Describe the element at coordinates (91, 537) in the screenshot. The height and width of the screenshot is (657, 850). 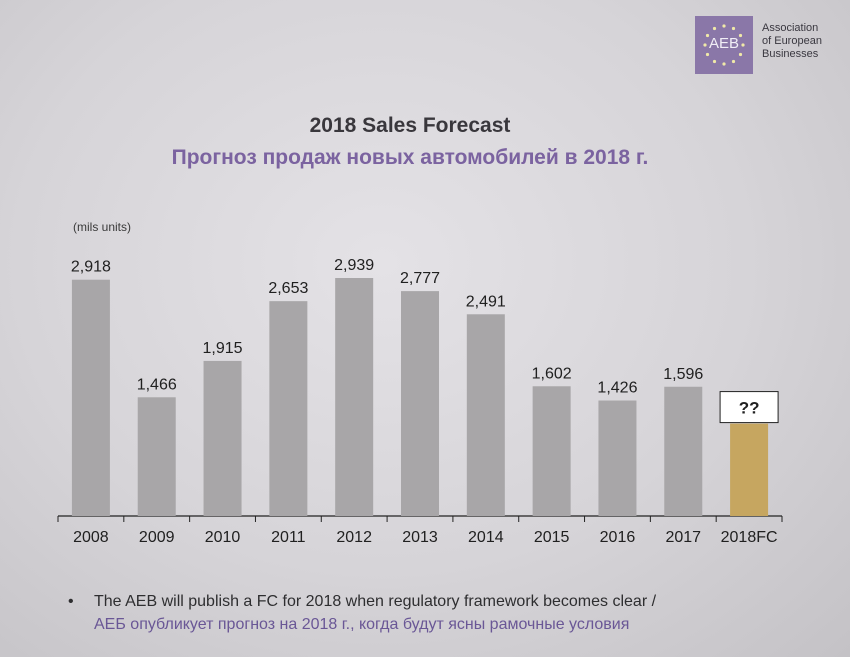
I see `x-tick-label-2008: 2008` at that location.